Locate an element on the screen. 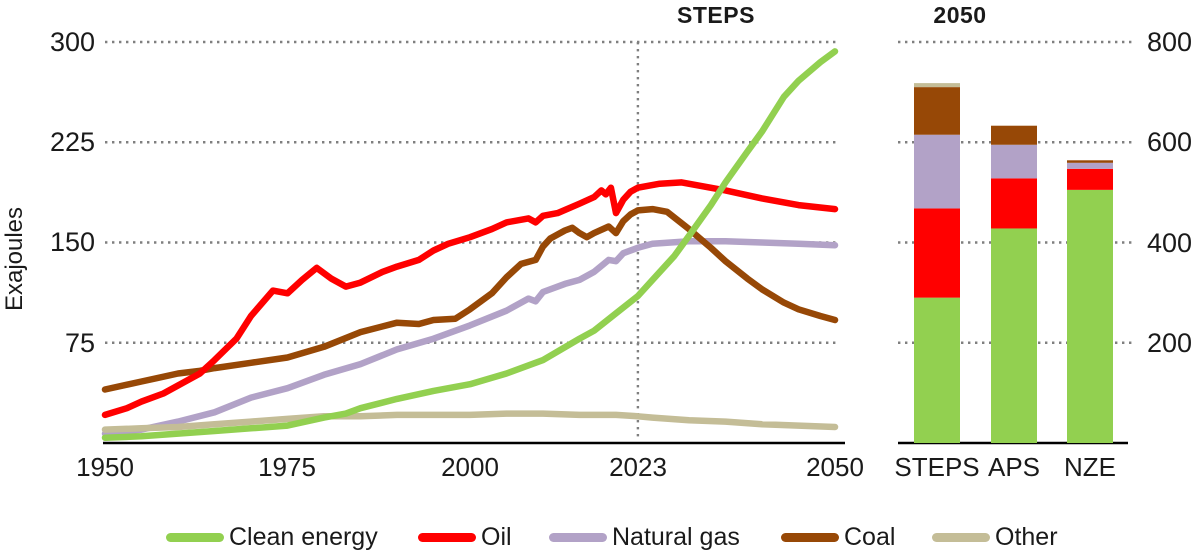 This screenshot has width=1200, height=559. y-axis-title: Exajoules is located at coordinates (14, 259).